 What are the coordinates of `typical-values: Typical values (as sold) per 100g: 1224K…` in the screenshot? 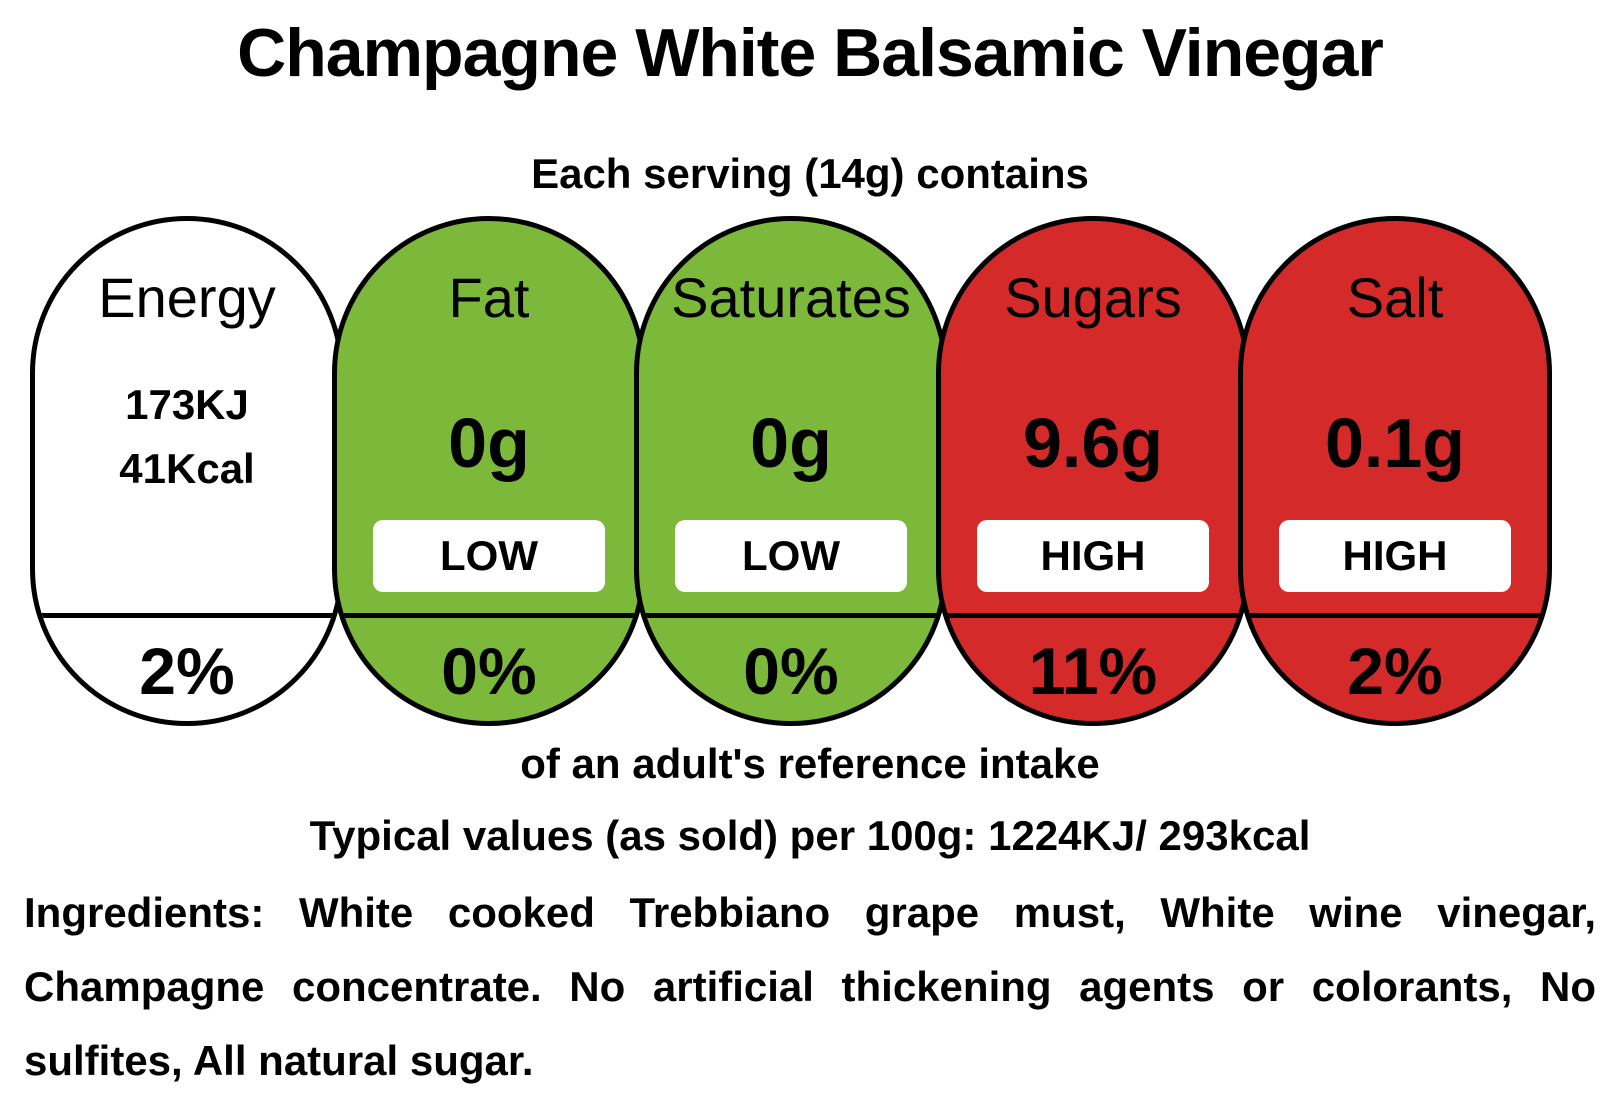 It's located at (810, 835).